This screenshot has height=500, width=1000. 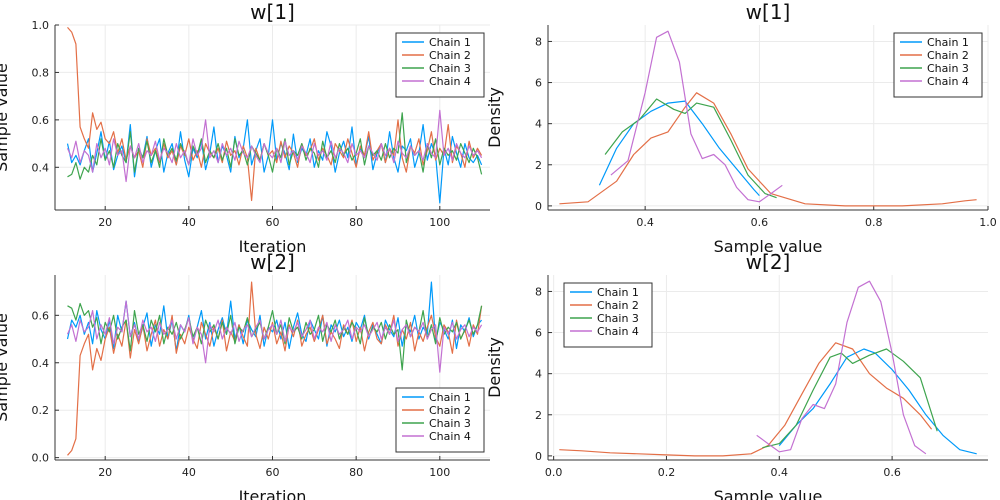 I want to click on x-tick-label: 0.0, so click(x=554, y=472).